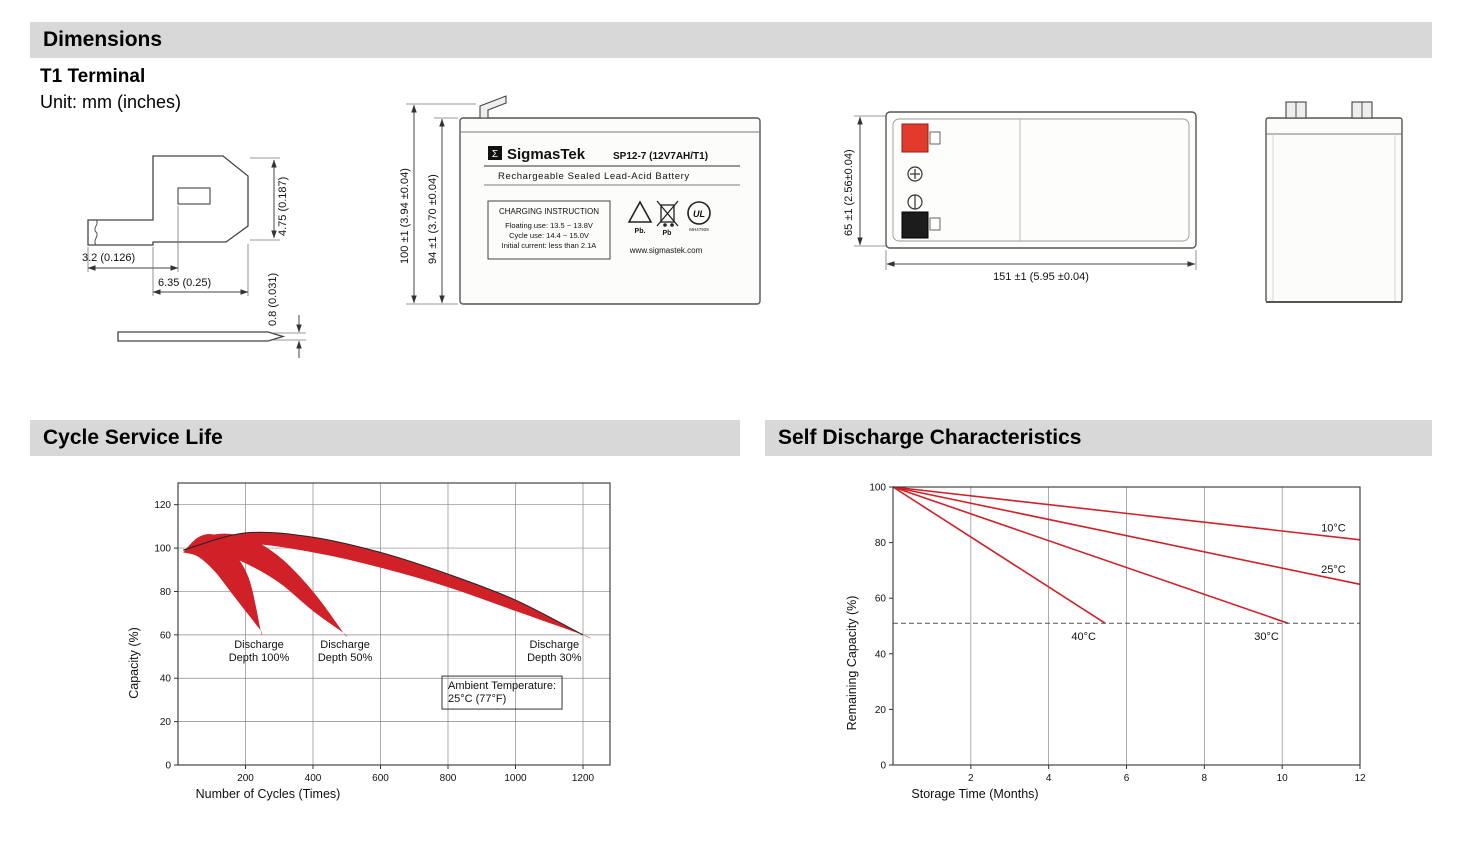 The height and width of the screenshot is (857, 1460). I want to click on charging-instruction-box, so click(549, 230).